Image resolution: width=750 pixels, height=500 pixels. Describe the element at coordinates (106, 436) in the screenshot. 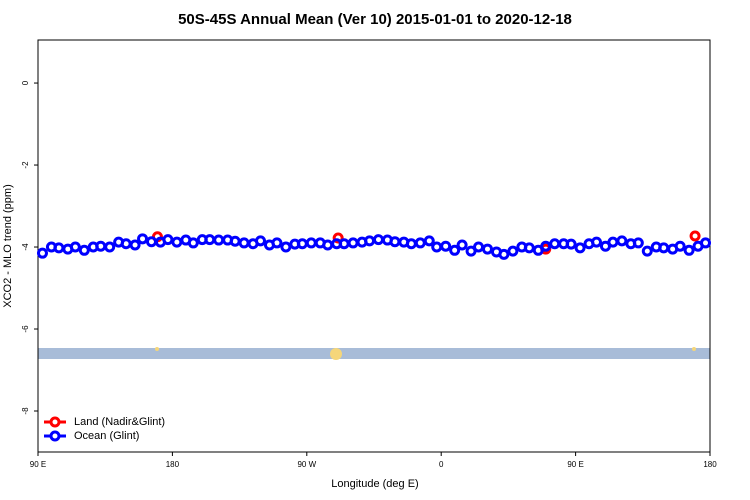

I see `legend-label: Ocean (Glint)` at that location.